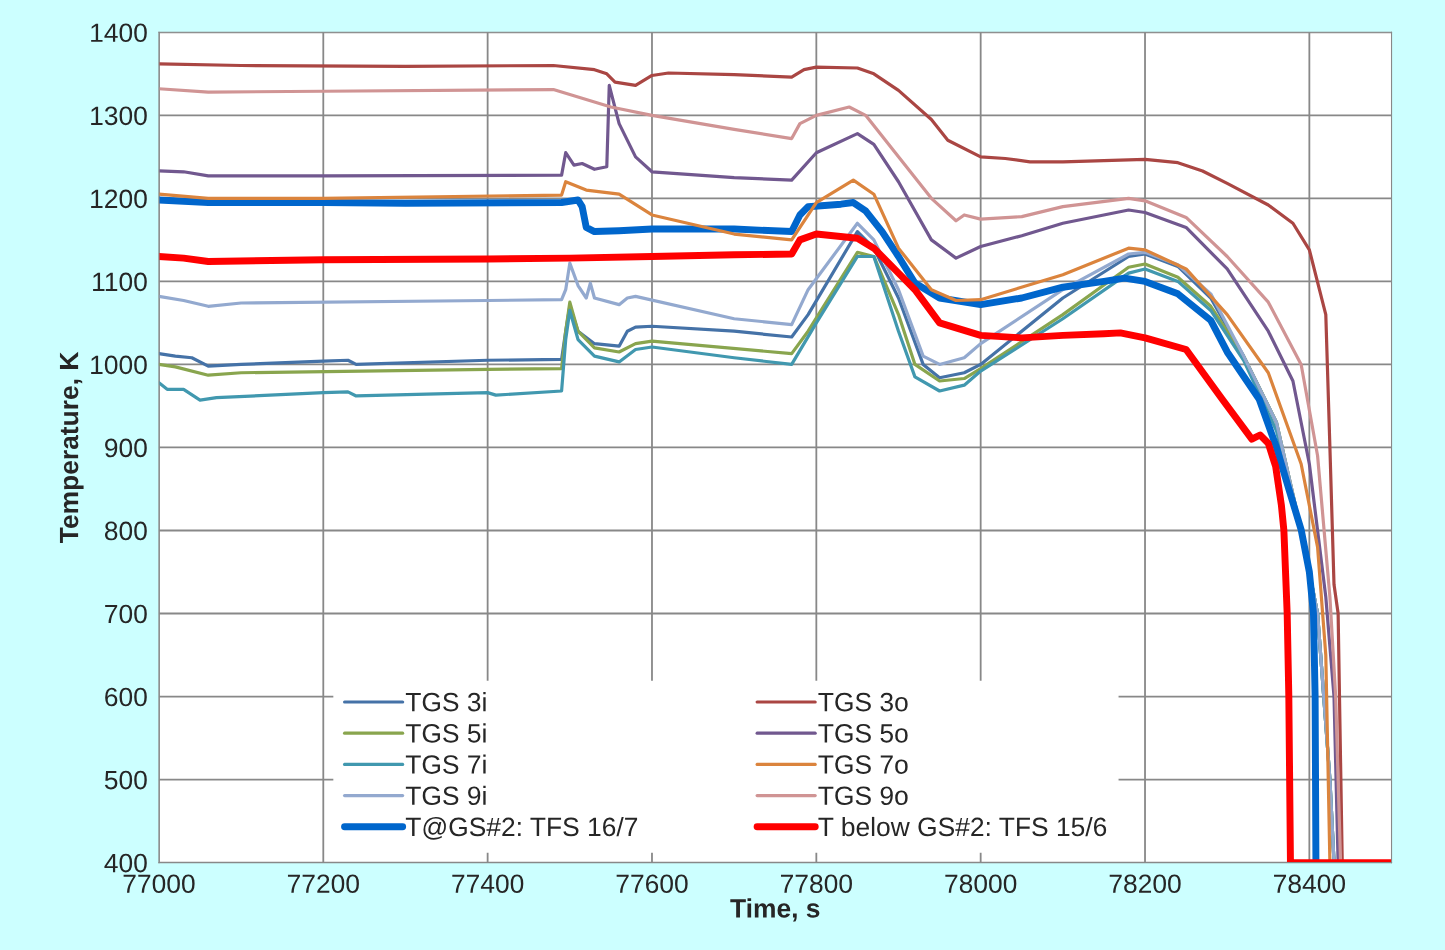 Image resolution: width=1445 pixels, height=950 pixels. Describe the element at coordinates (323, 884) in the screenshot. I see `x-tick-label: 77200` at that location.